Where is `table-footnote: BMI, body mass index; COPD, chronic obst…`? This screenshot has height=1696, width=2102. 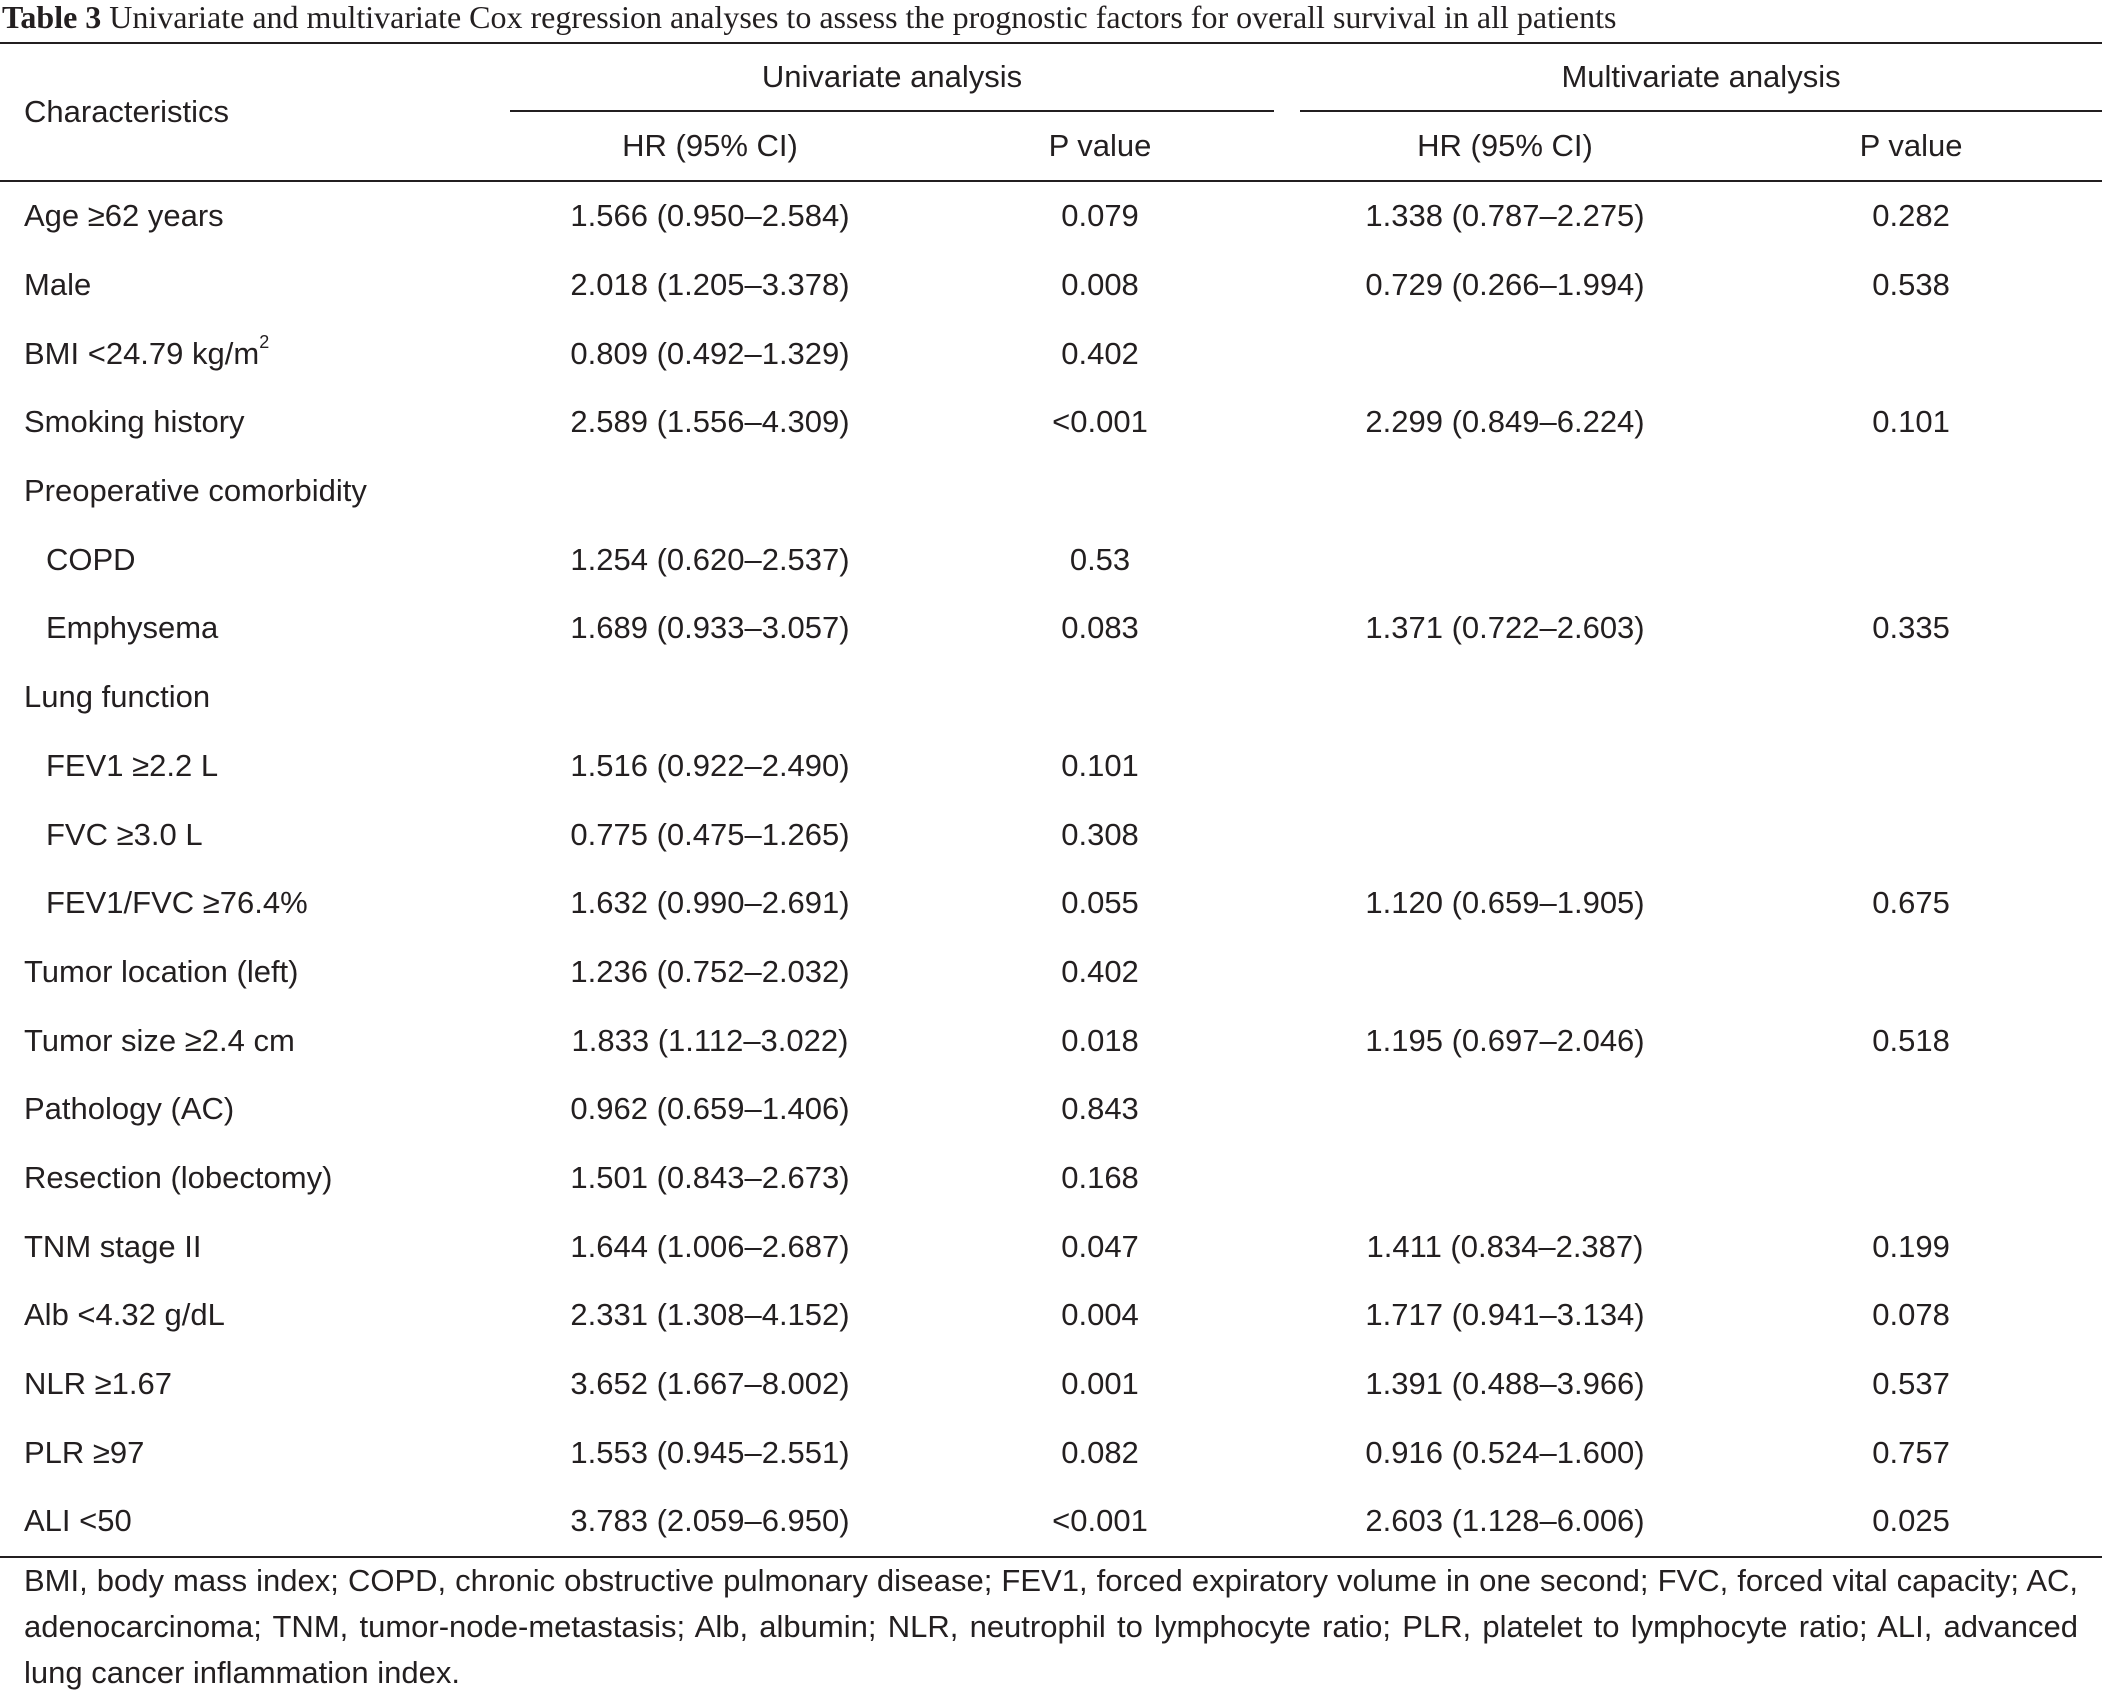 table-footnote: BMI, body mass index; COPD, chronic obst… is located at coordinates (1051, 1626).